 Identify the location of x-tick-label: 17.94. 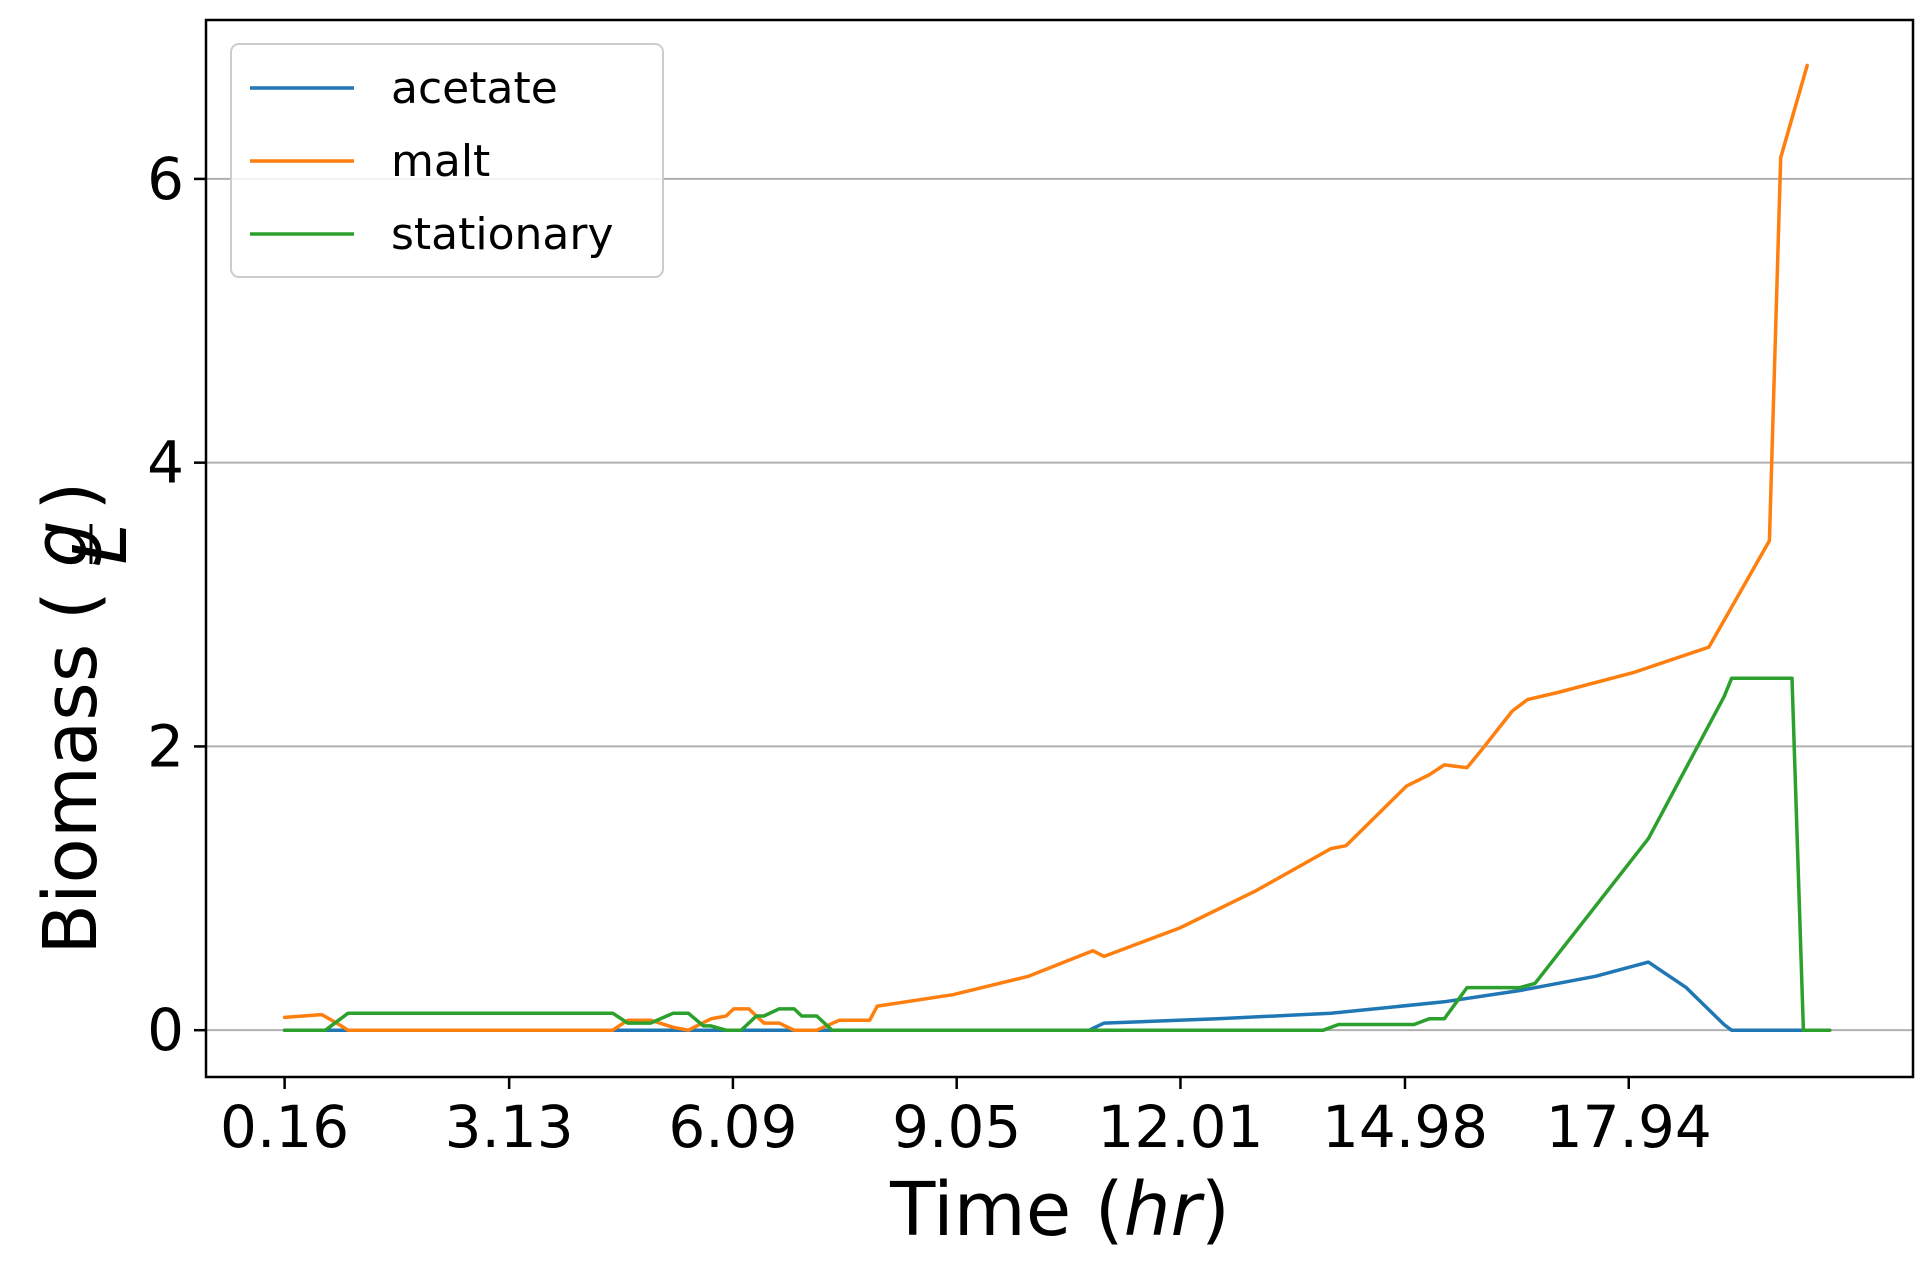
(1629, 1127).